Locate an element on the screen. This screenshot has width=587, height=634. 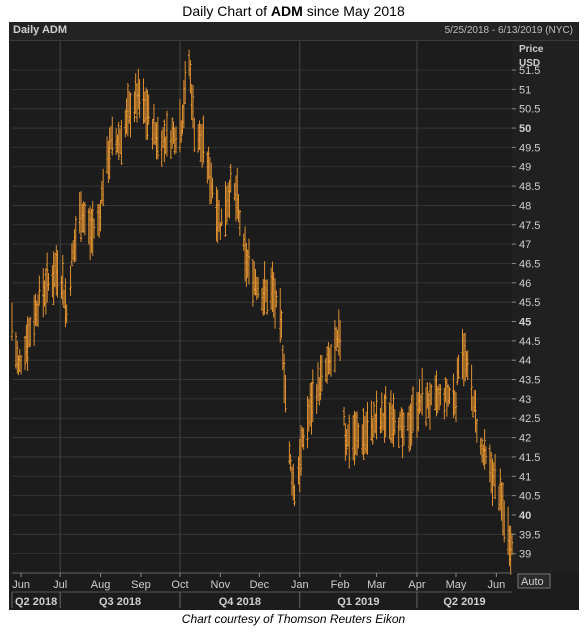
y-tick-label: 51.5 is located at coordinates (529, 71).